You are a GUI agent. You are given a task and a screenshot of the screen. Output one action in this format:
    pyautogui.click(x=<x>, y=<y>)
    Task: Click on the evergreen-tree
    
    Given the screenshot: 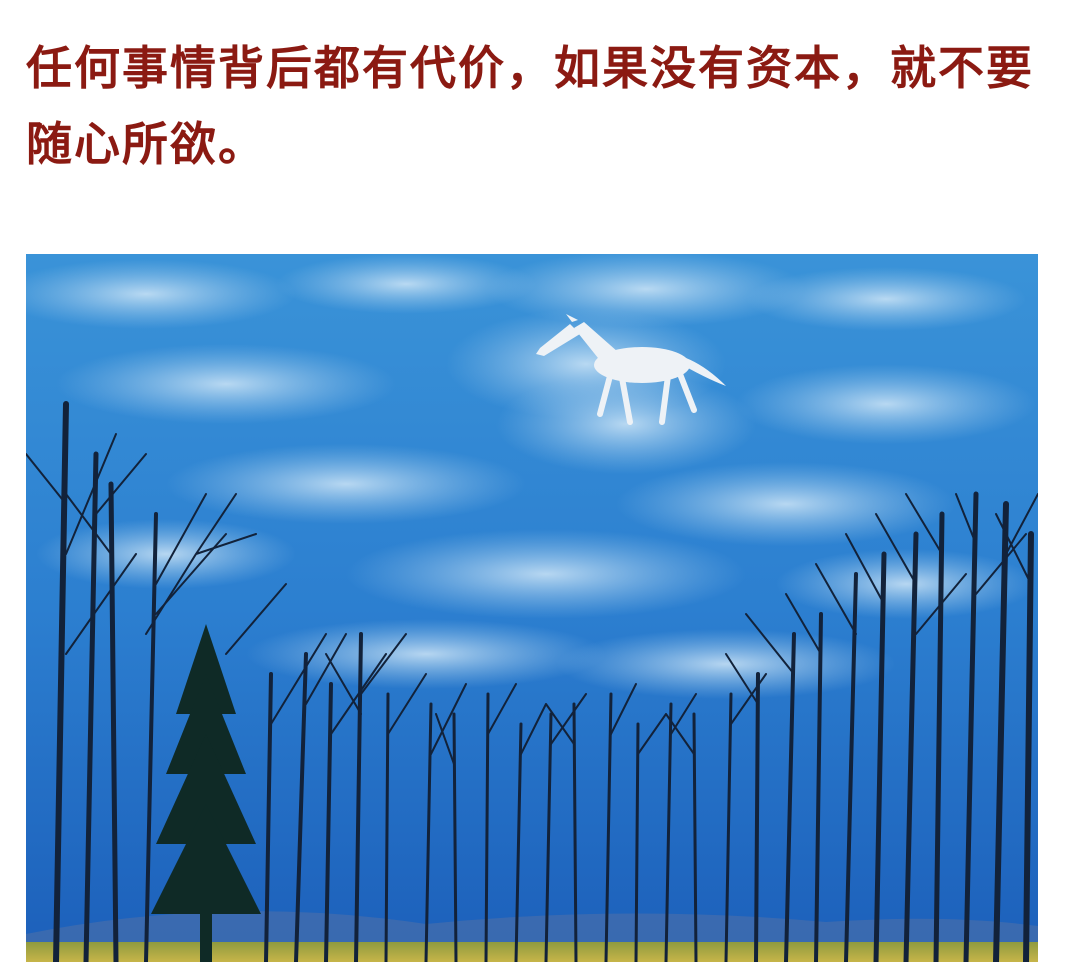 What is the action you would take?
    pyautogui.click(x=206, y=793)
    